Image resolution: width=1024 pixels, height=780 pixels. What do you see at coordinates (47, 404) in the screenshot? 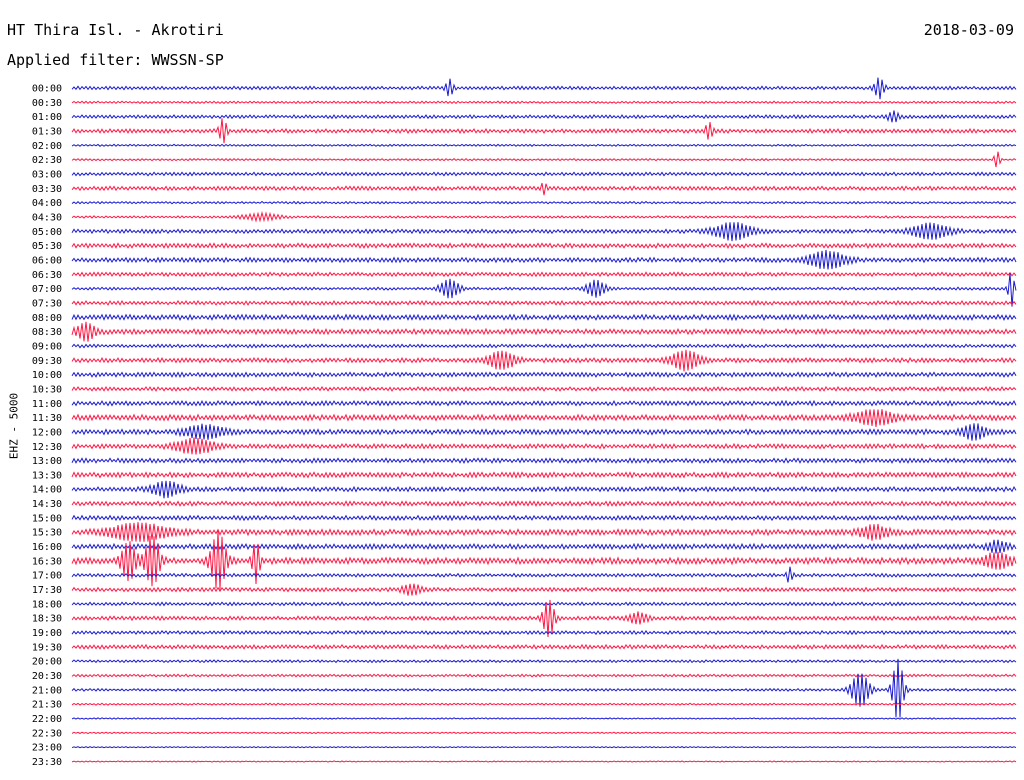
I see `row-time-label: 11:00` at bounding box center [47, 404].